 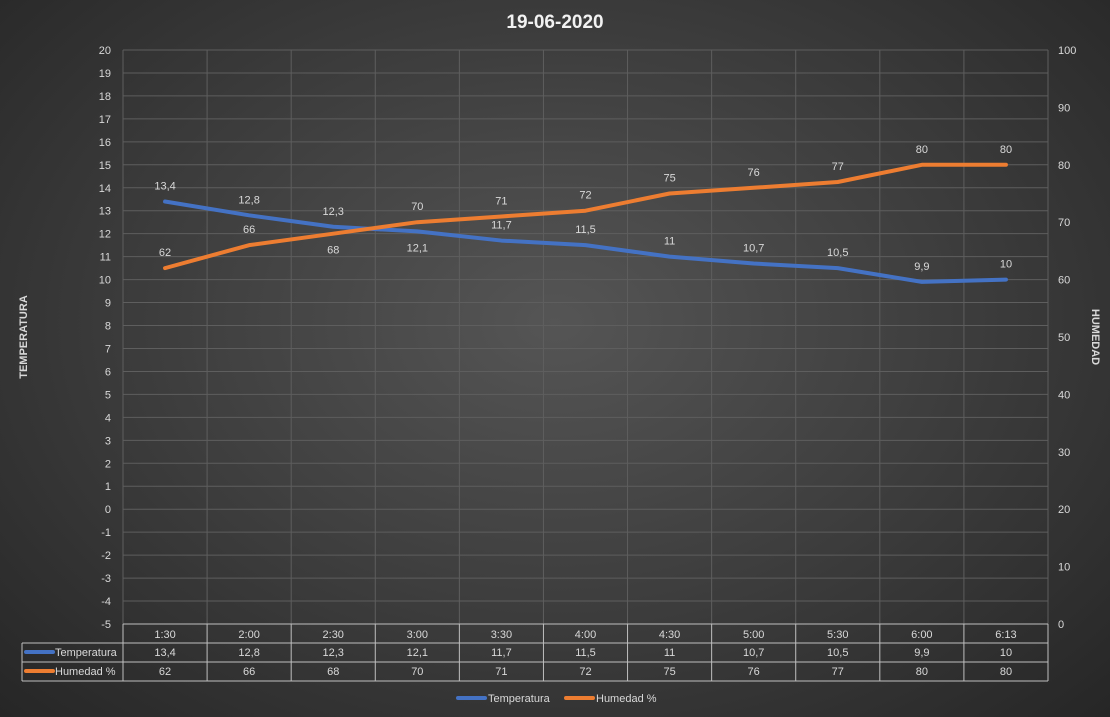 I want to click on data-label: 62, so click(x=165, y=253).